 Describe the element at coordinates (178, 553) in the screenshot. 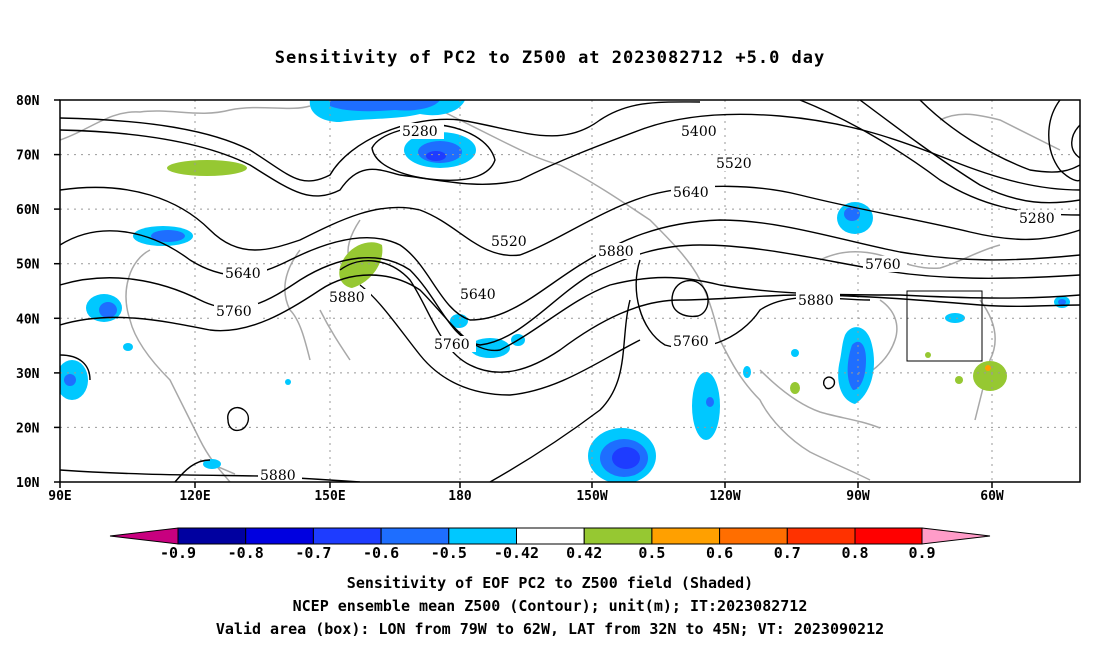

I see `colorbar-label: -0.9` at that location.